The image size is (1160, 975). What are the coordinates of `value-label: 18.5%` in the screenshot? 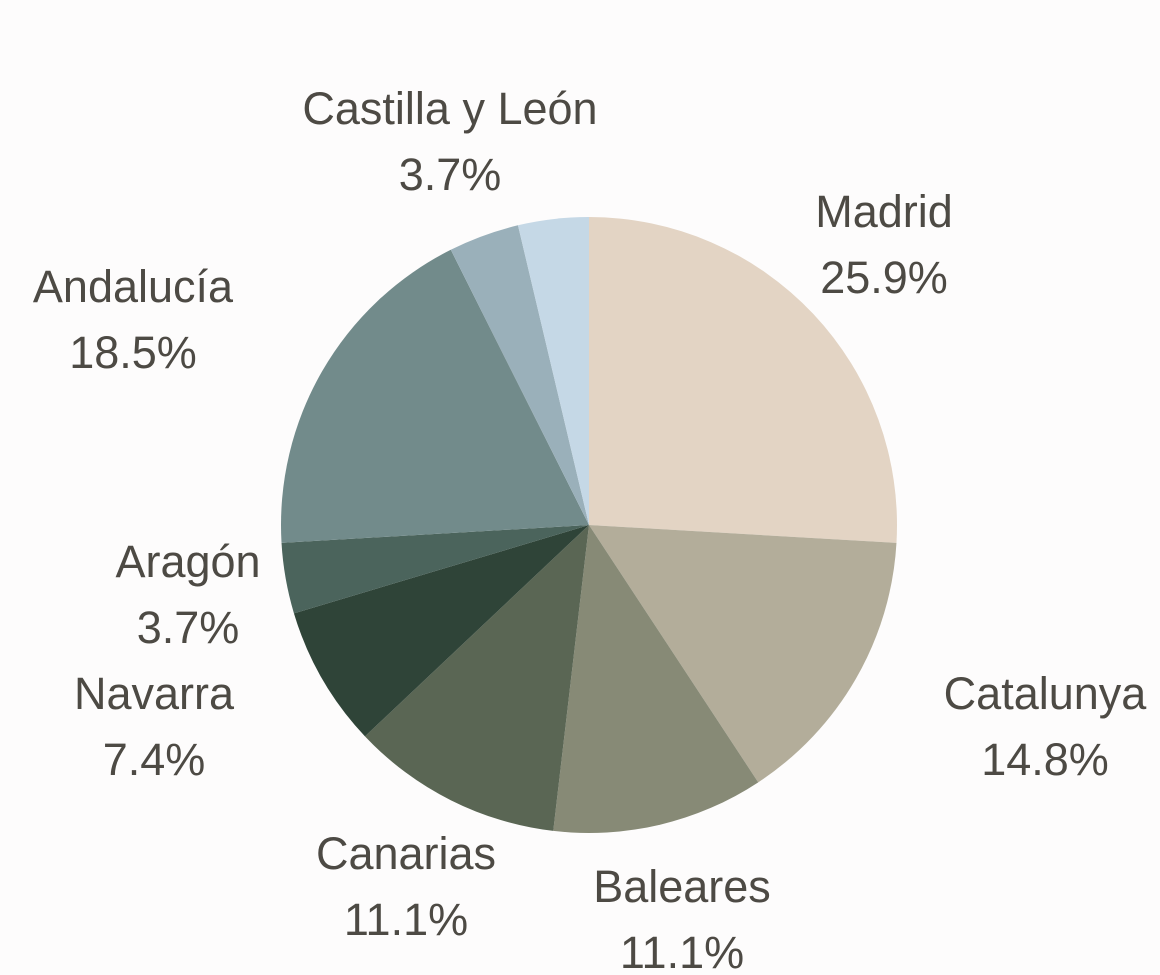 It's located at (133, 352).